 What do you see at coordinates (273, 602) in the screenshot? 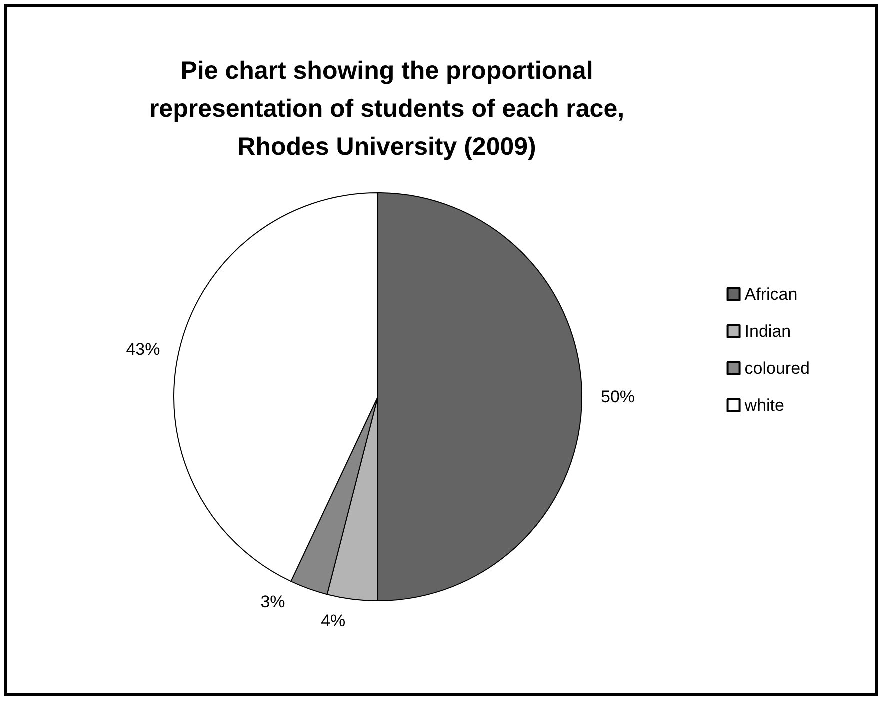
I see `data-label: 3%` at bounding box center [273, 602].